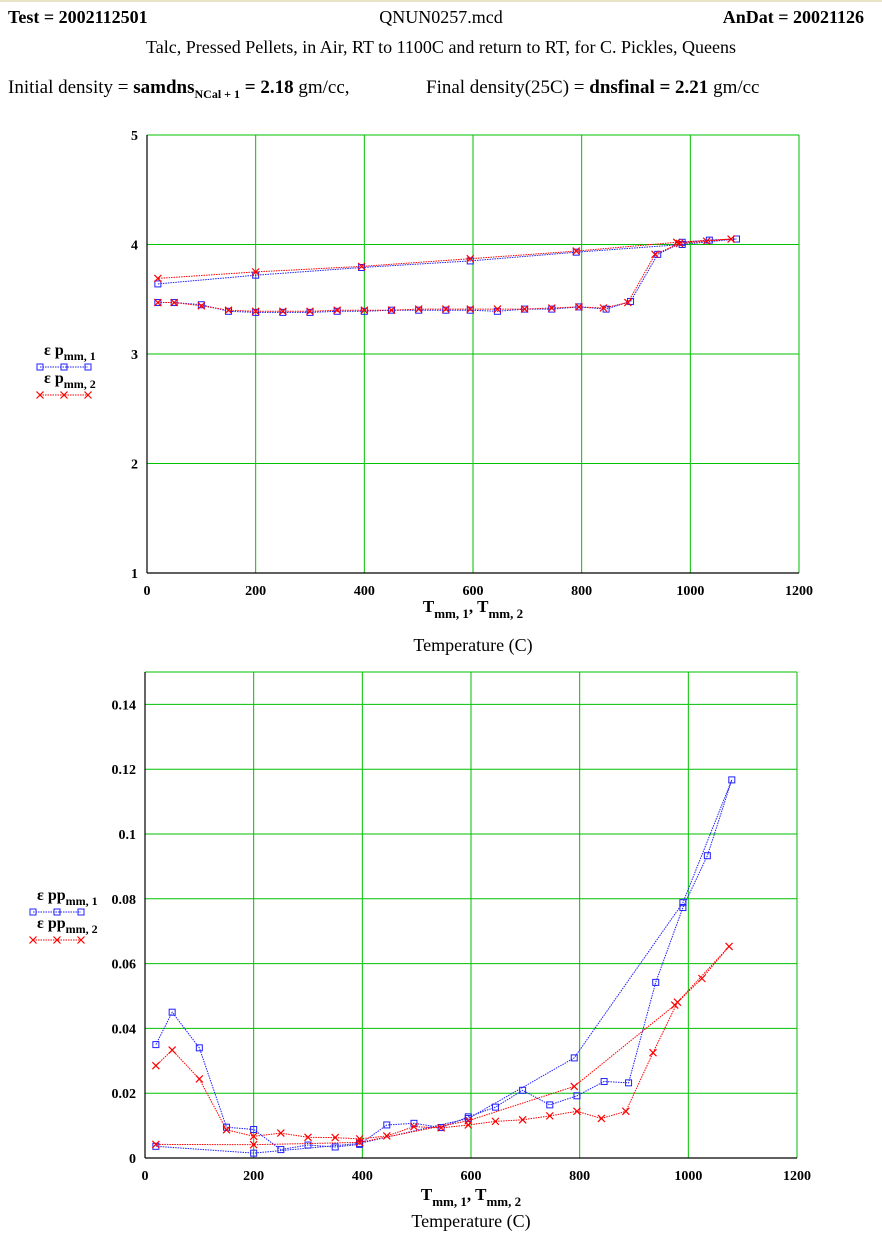  I want to click on initial-density-unit: gm/cc,, so click(321, 87).